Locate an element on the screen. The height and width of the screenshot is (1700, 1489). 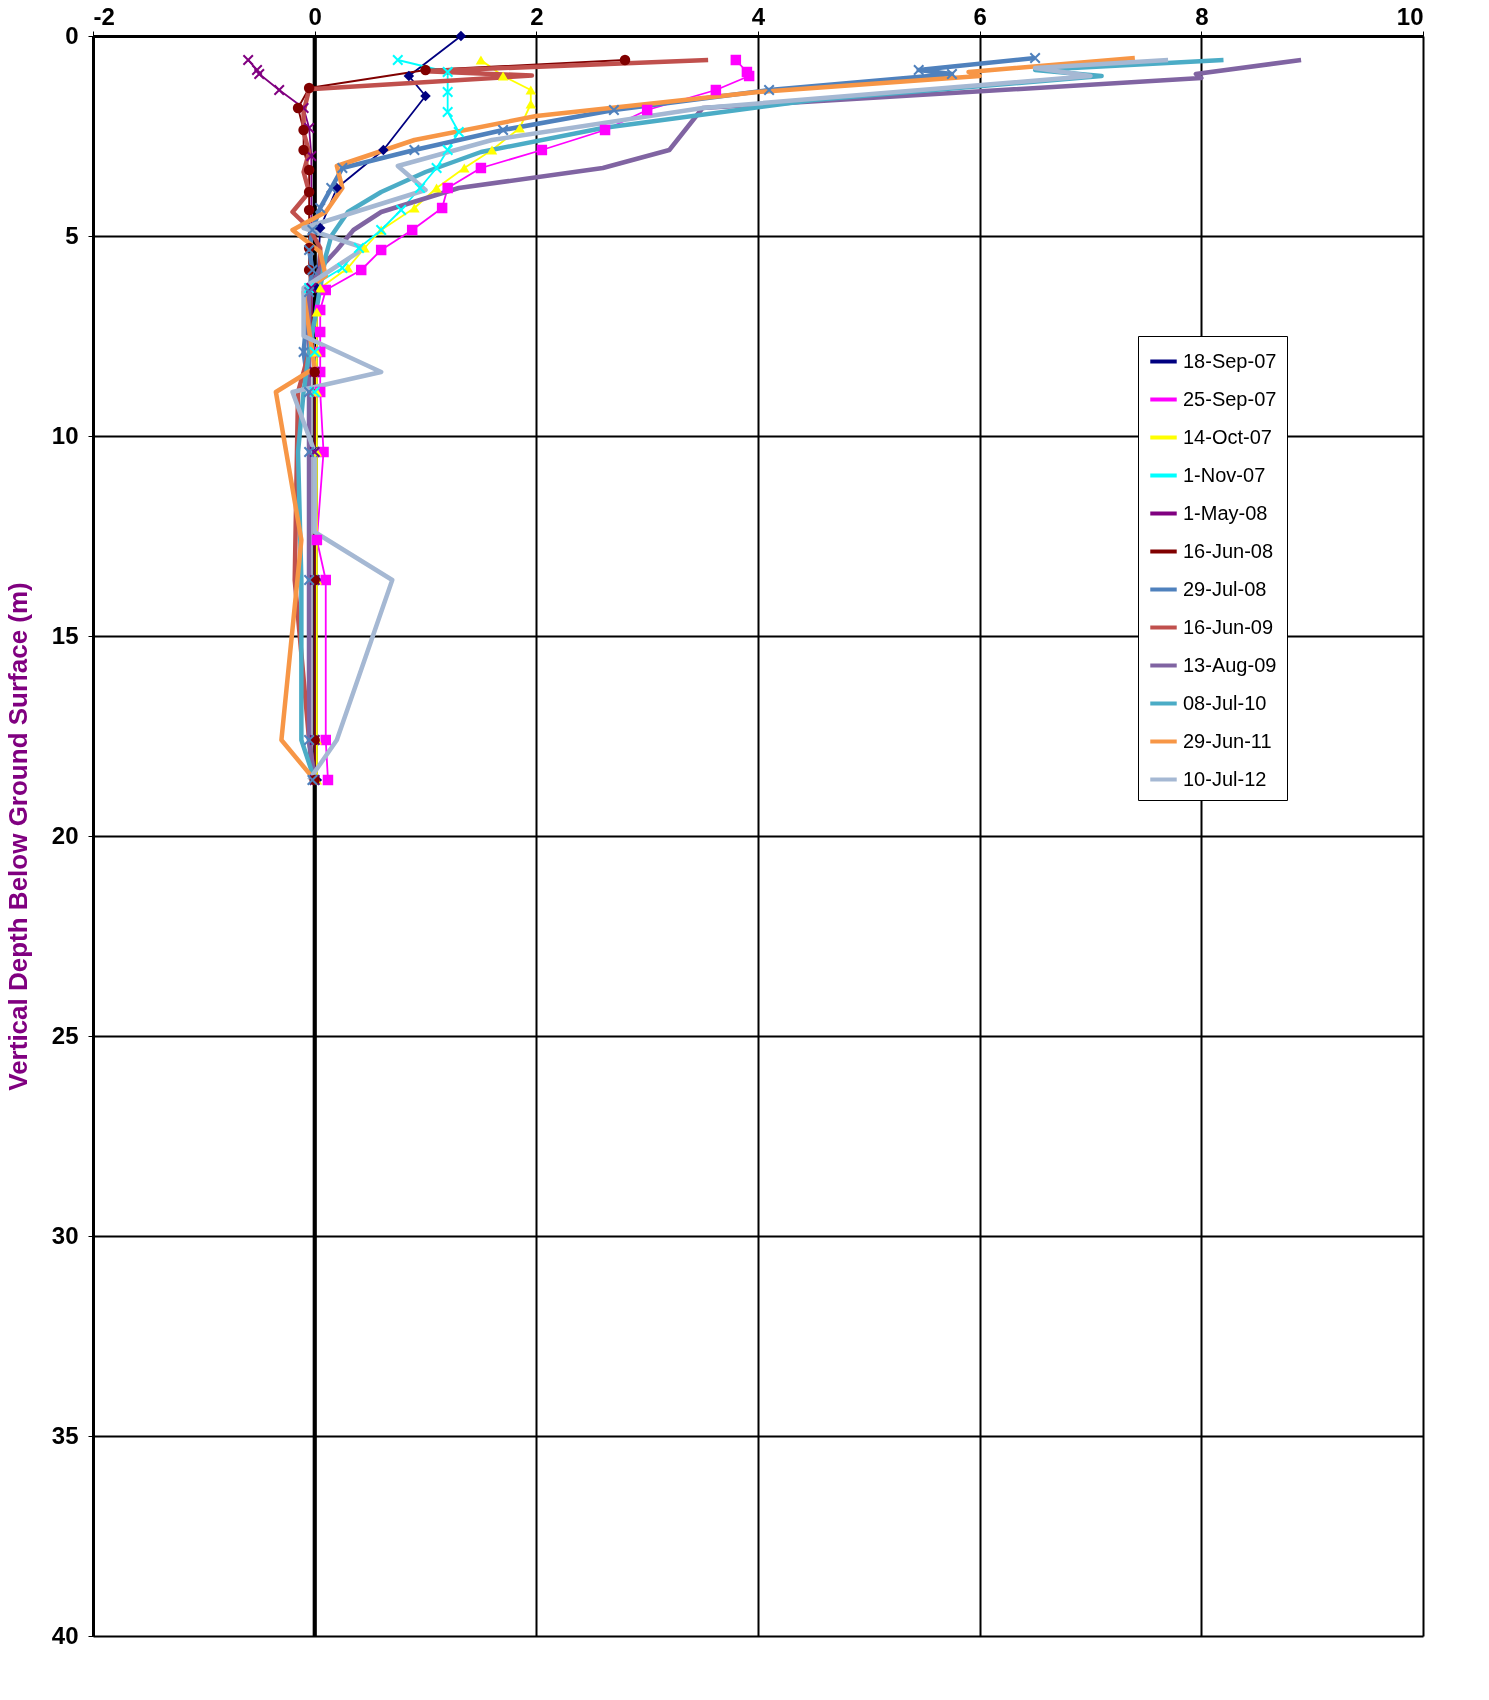
legend-label: 16-Jun-08 is located at coordinates (1228, 550).